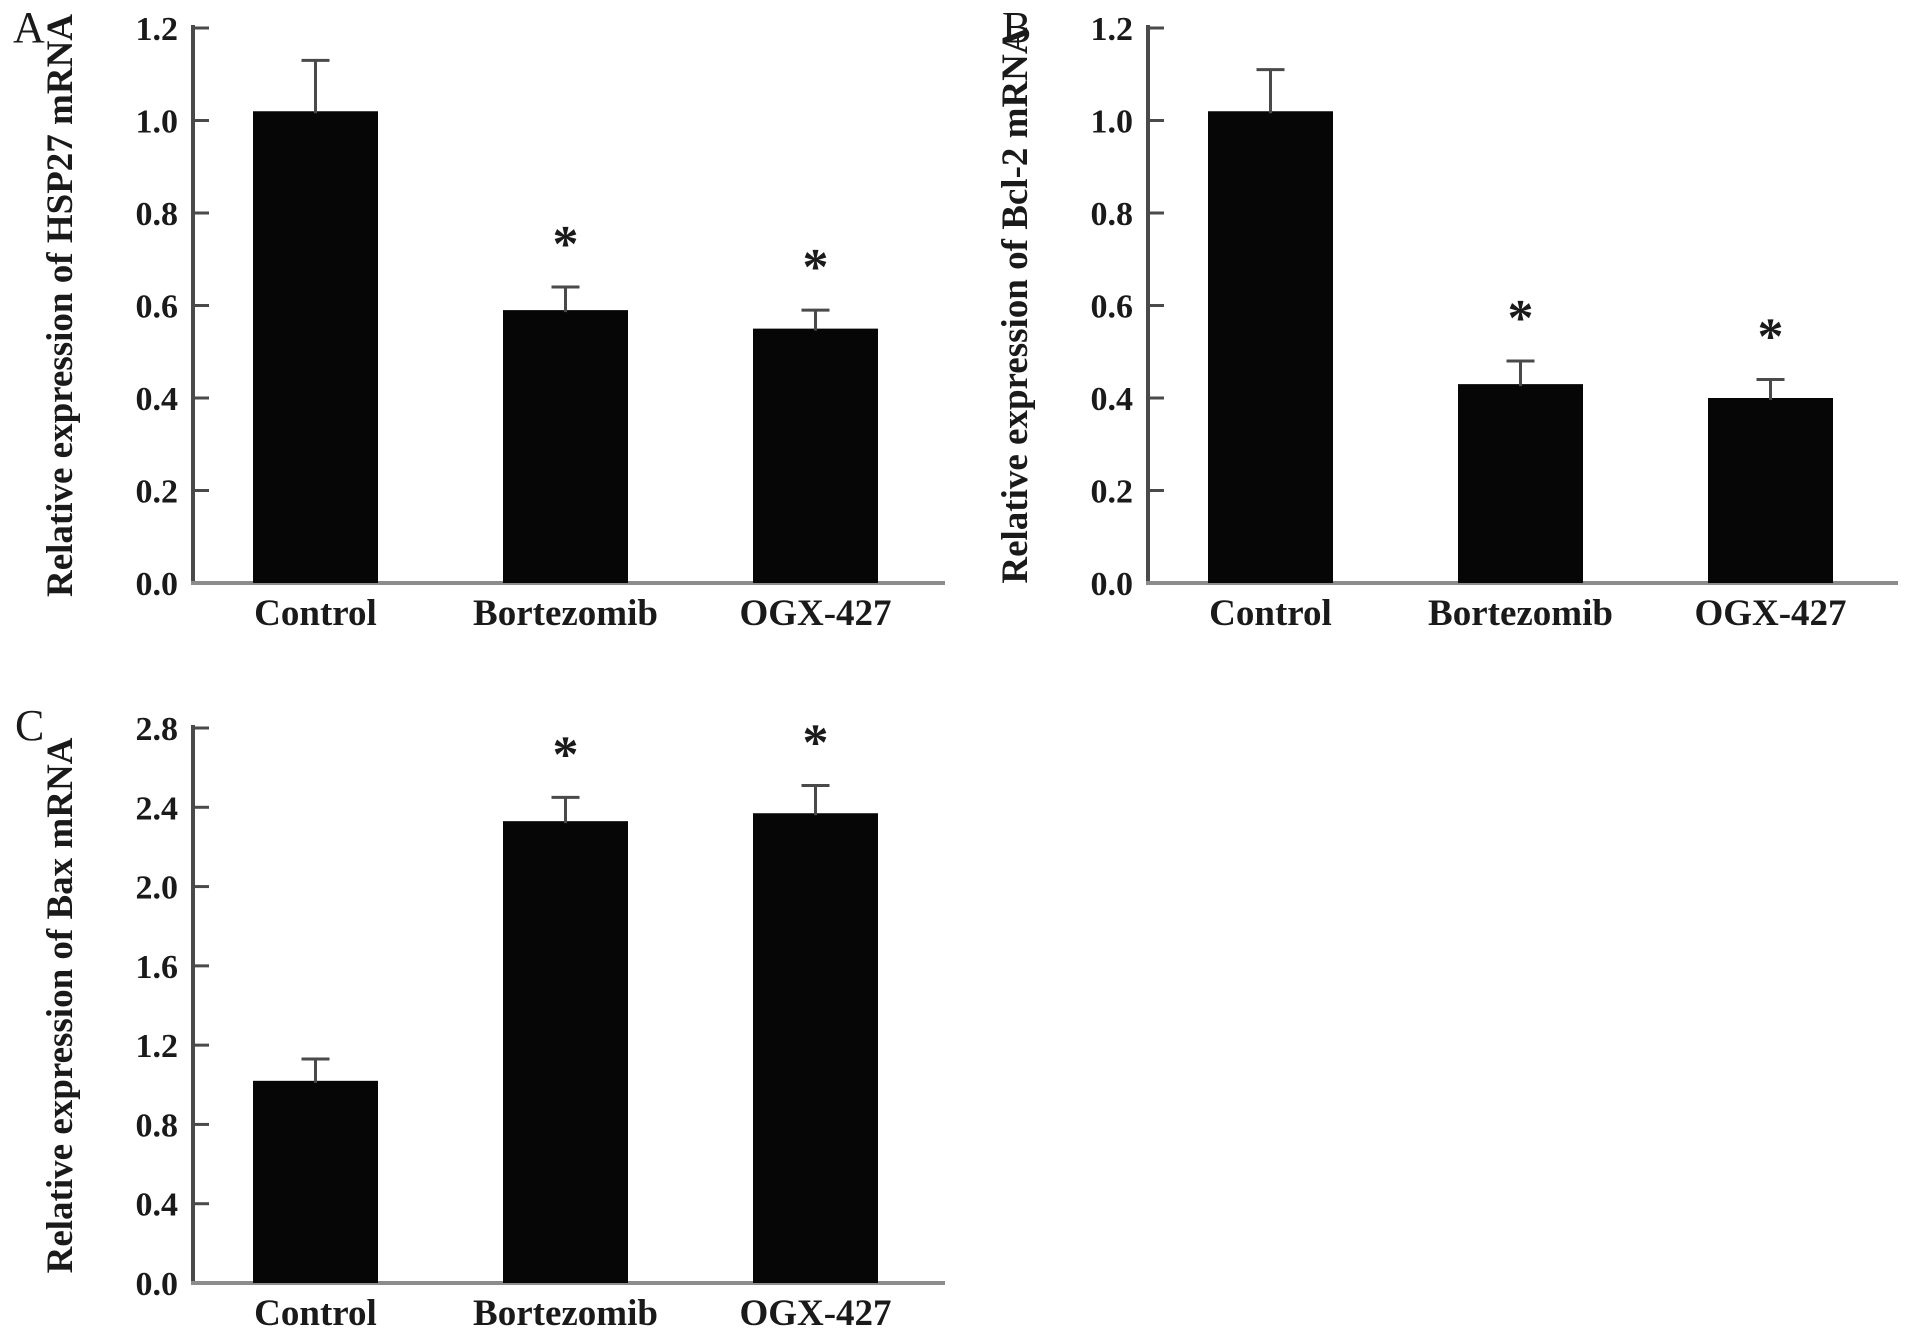 The height and width of the screenshot is (1338, 1913). Describe the element at coordinates (1112, 492) in the screenshot. I see `y-tick-label-B: 0.2` at that location.